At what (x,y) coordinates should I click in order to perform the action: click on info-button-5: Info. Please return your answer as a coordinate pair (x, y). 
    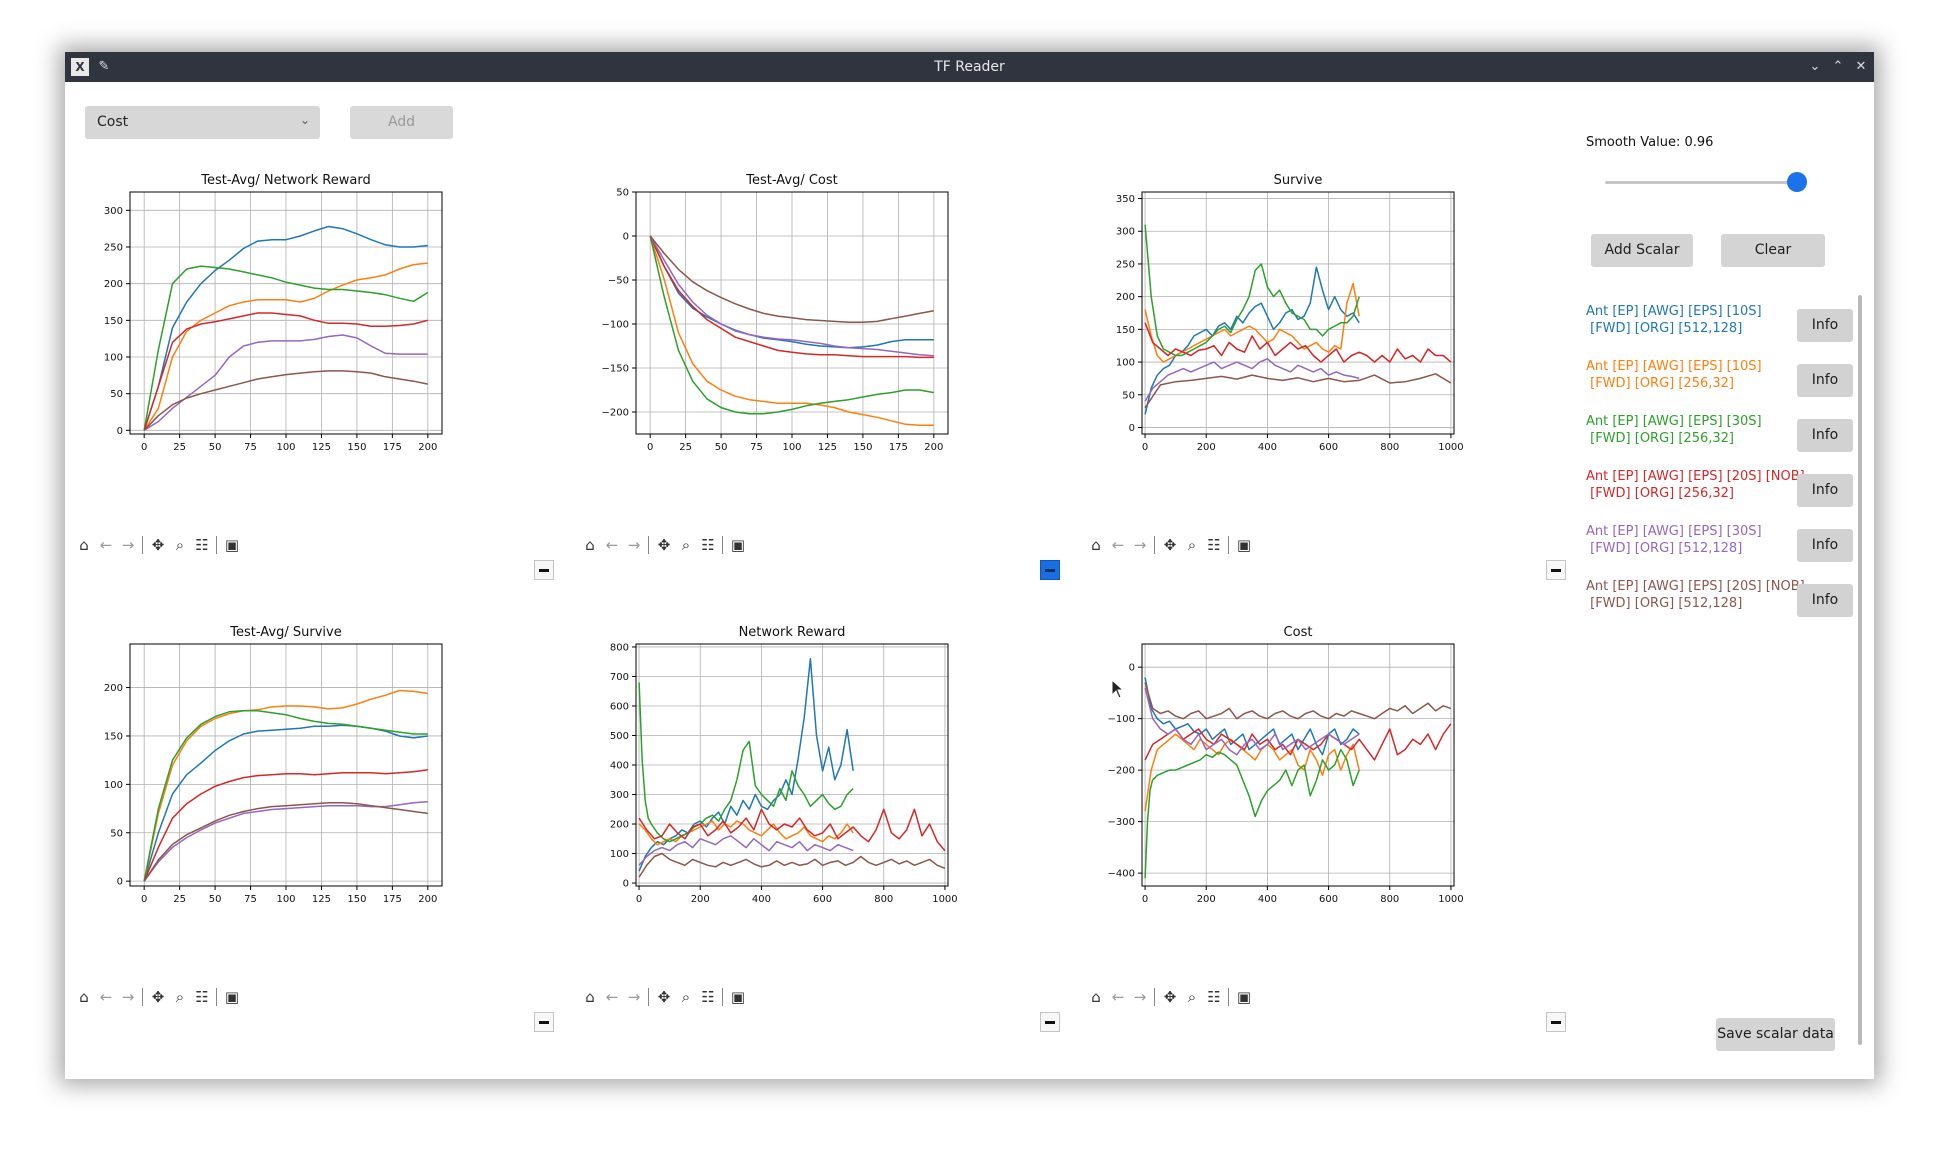
    Looking at the image, I should click on (1825, 545).